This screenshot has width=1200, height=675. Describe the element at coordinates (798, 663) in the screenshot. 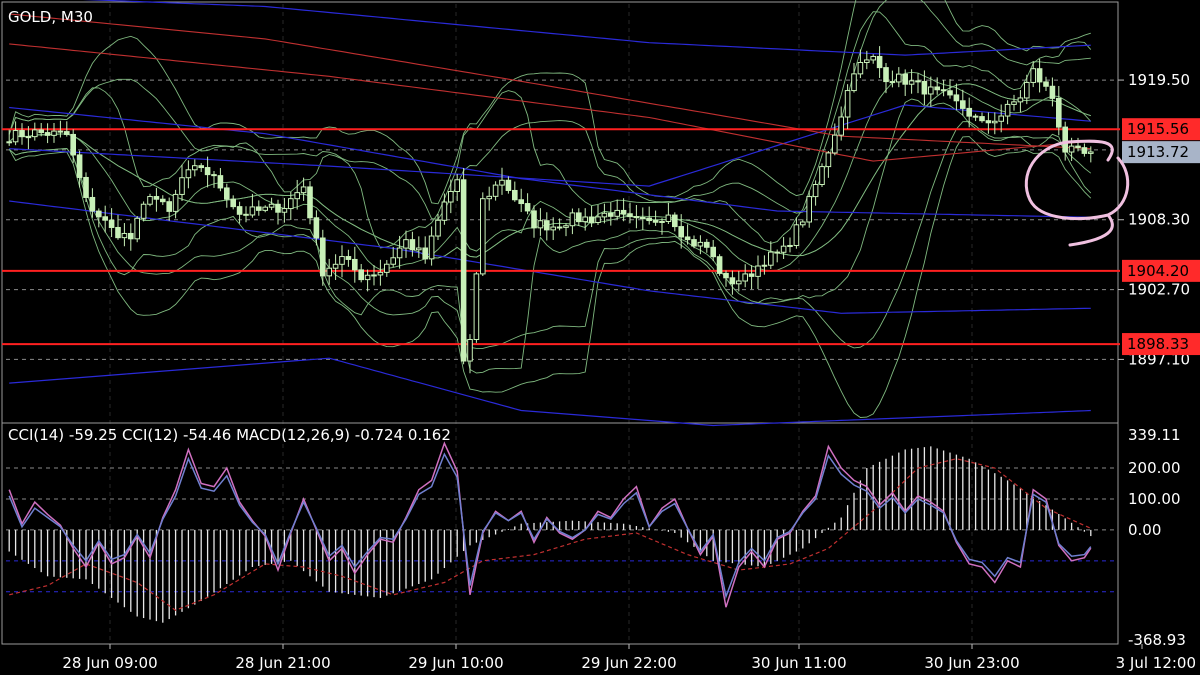

I see `time-tick-label: 30 Jun 11:00` at that location.